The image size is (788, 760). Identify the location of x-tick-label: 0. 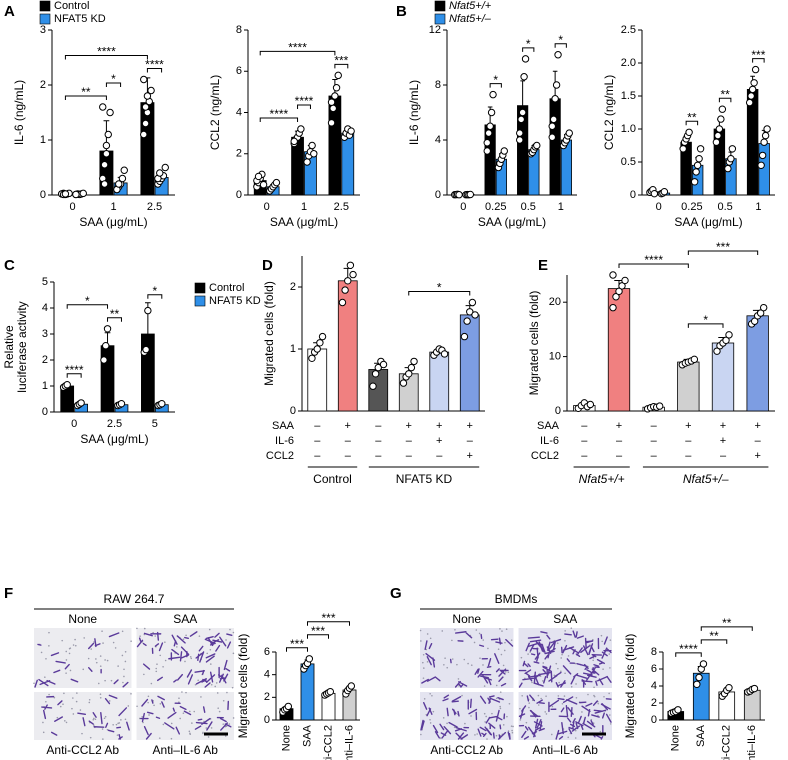
(267, 207).